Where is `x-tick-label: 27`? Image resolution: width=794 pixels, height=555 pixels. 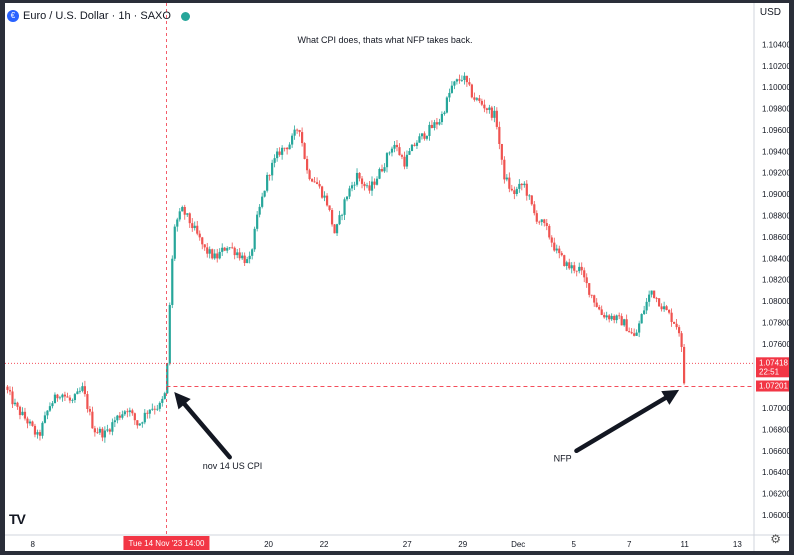
x-tick-label: 27 is located at coordinates (407, 544).